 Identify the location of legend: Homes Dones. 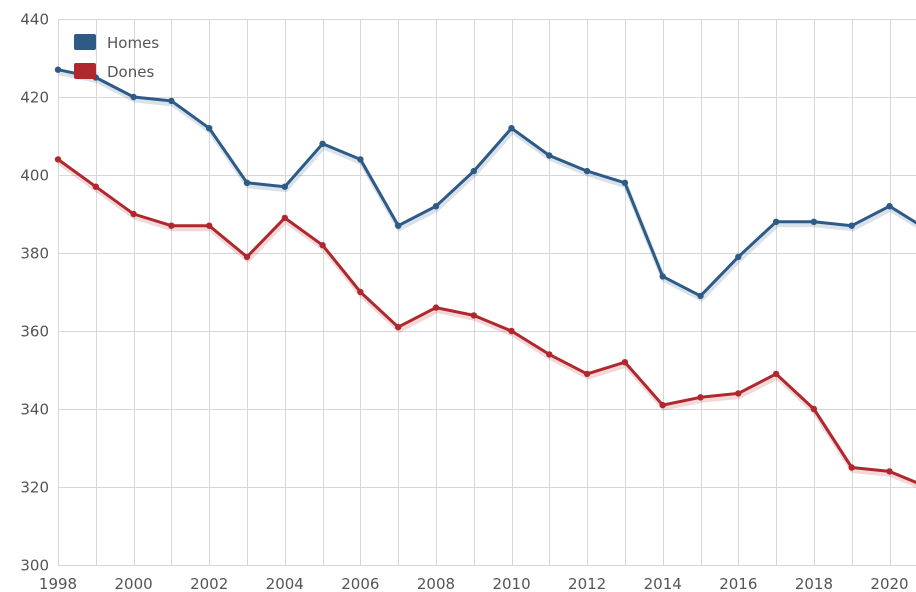
(116, 57).